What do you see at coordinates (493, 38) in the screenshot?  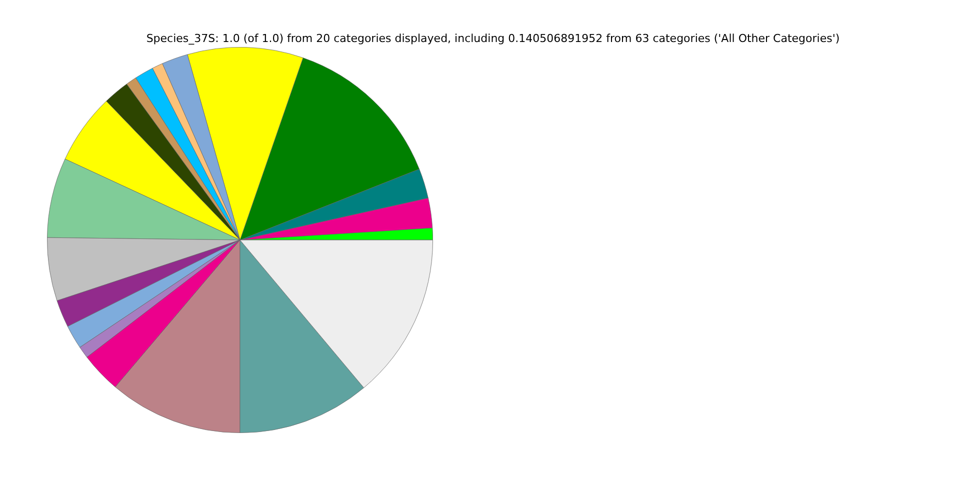 I see `text: Species_37S: 1.0 (of 1.0) from 20 categories displayed, including 0.140506891952 from 63 categories ('All Other Categories')` at bounding box center [493, 38].